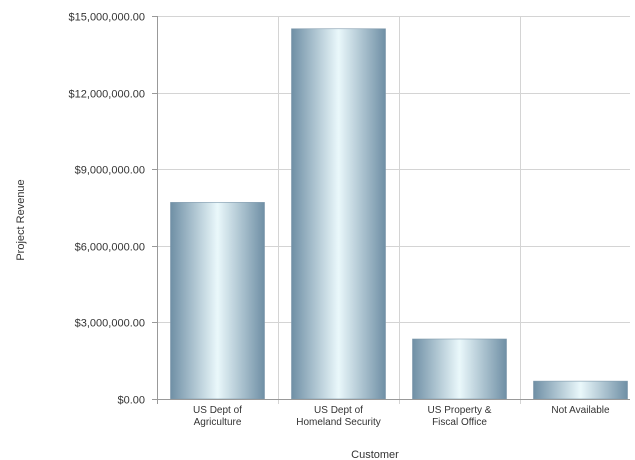 This screenshot has width=635, height=460. I want to click on y-tick-label: $6,000,000.00, so click(110, 248).